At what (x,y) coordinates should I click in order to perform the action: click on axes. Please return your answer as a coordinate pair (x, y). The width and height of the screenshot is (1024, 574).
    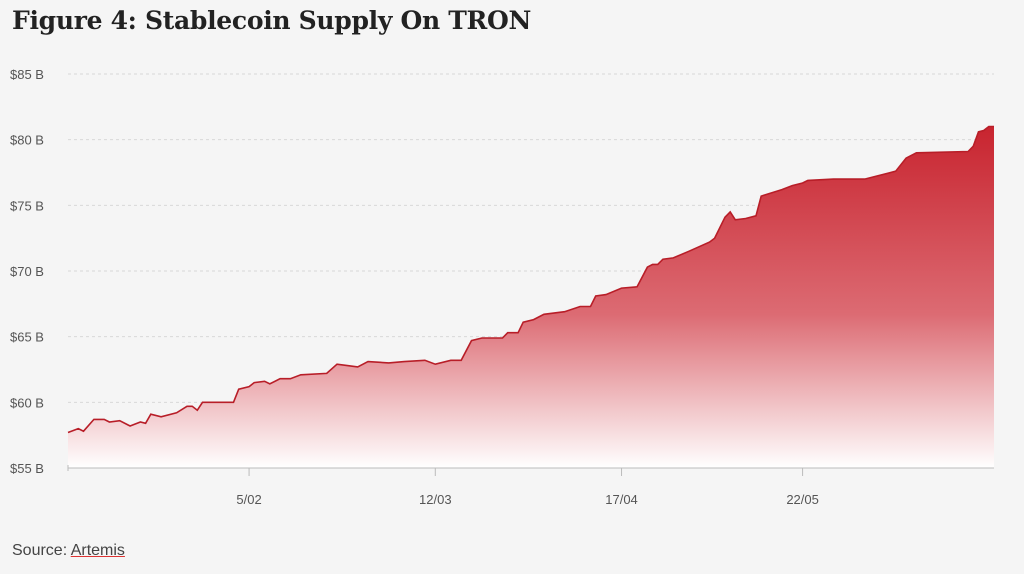
    Looking at the image, I should click on (530, 470).